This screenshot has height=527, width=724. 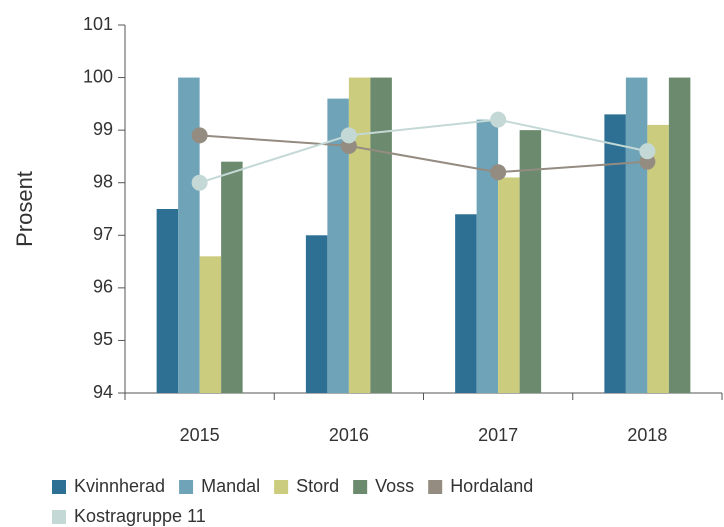 What do you see at coordinates (119, 486) in the screenshot?
I see `legend-label: Kvinnherad` at bounding box center [119, 486].